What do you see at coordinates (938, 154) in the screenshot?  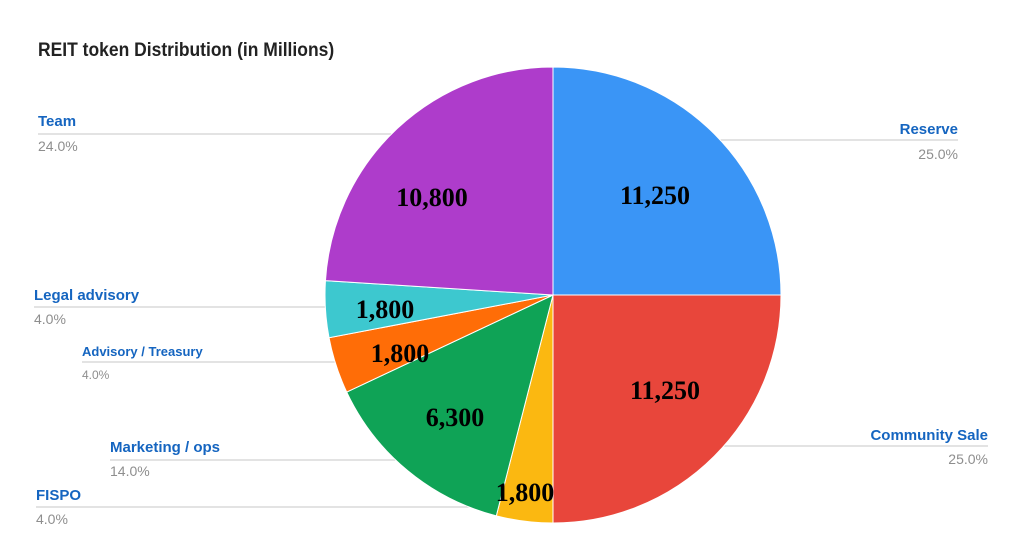 I see `percent-label-reserve: 25.0%` at bounding box center [938, 154].